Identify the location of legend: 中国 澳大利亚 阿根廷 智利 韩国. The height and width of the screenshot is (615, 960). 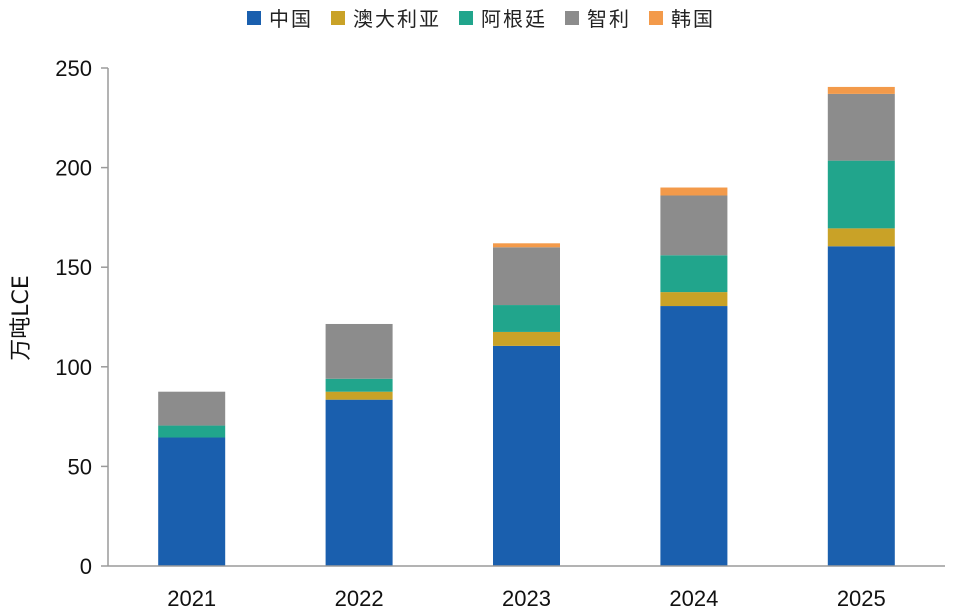
(481, 19).